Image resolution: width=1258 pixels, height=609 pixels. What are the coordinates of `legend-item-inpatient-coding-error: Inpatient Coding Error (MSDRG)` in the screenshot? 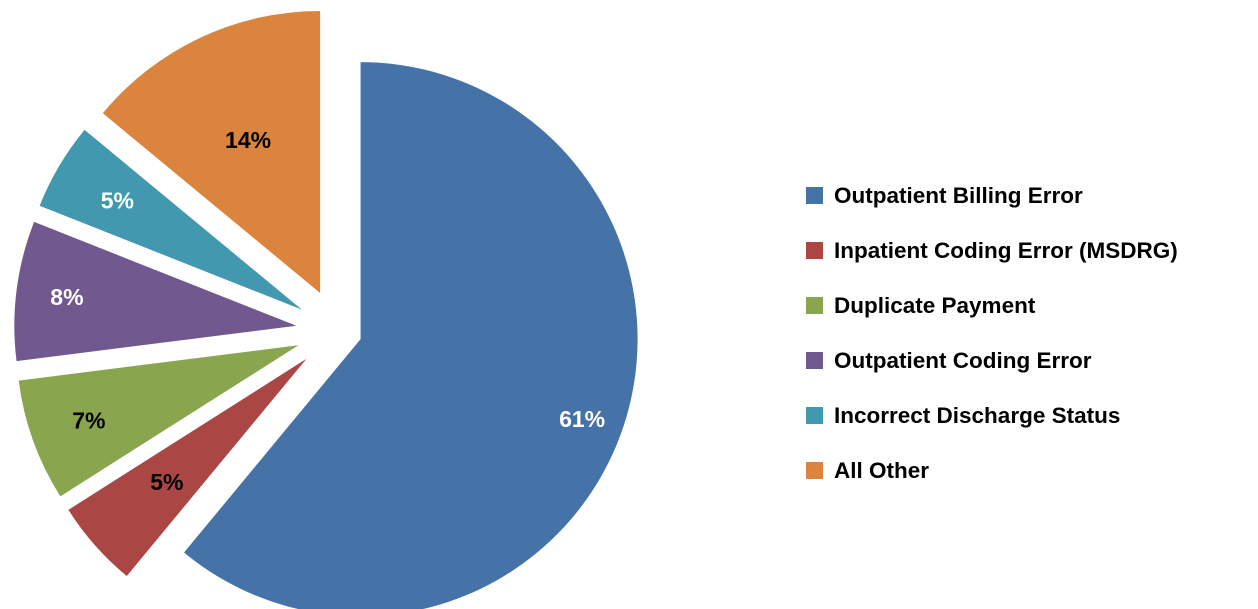 It's located at (992, 250).